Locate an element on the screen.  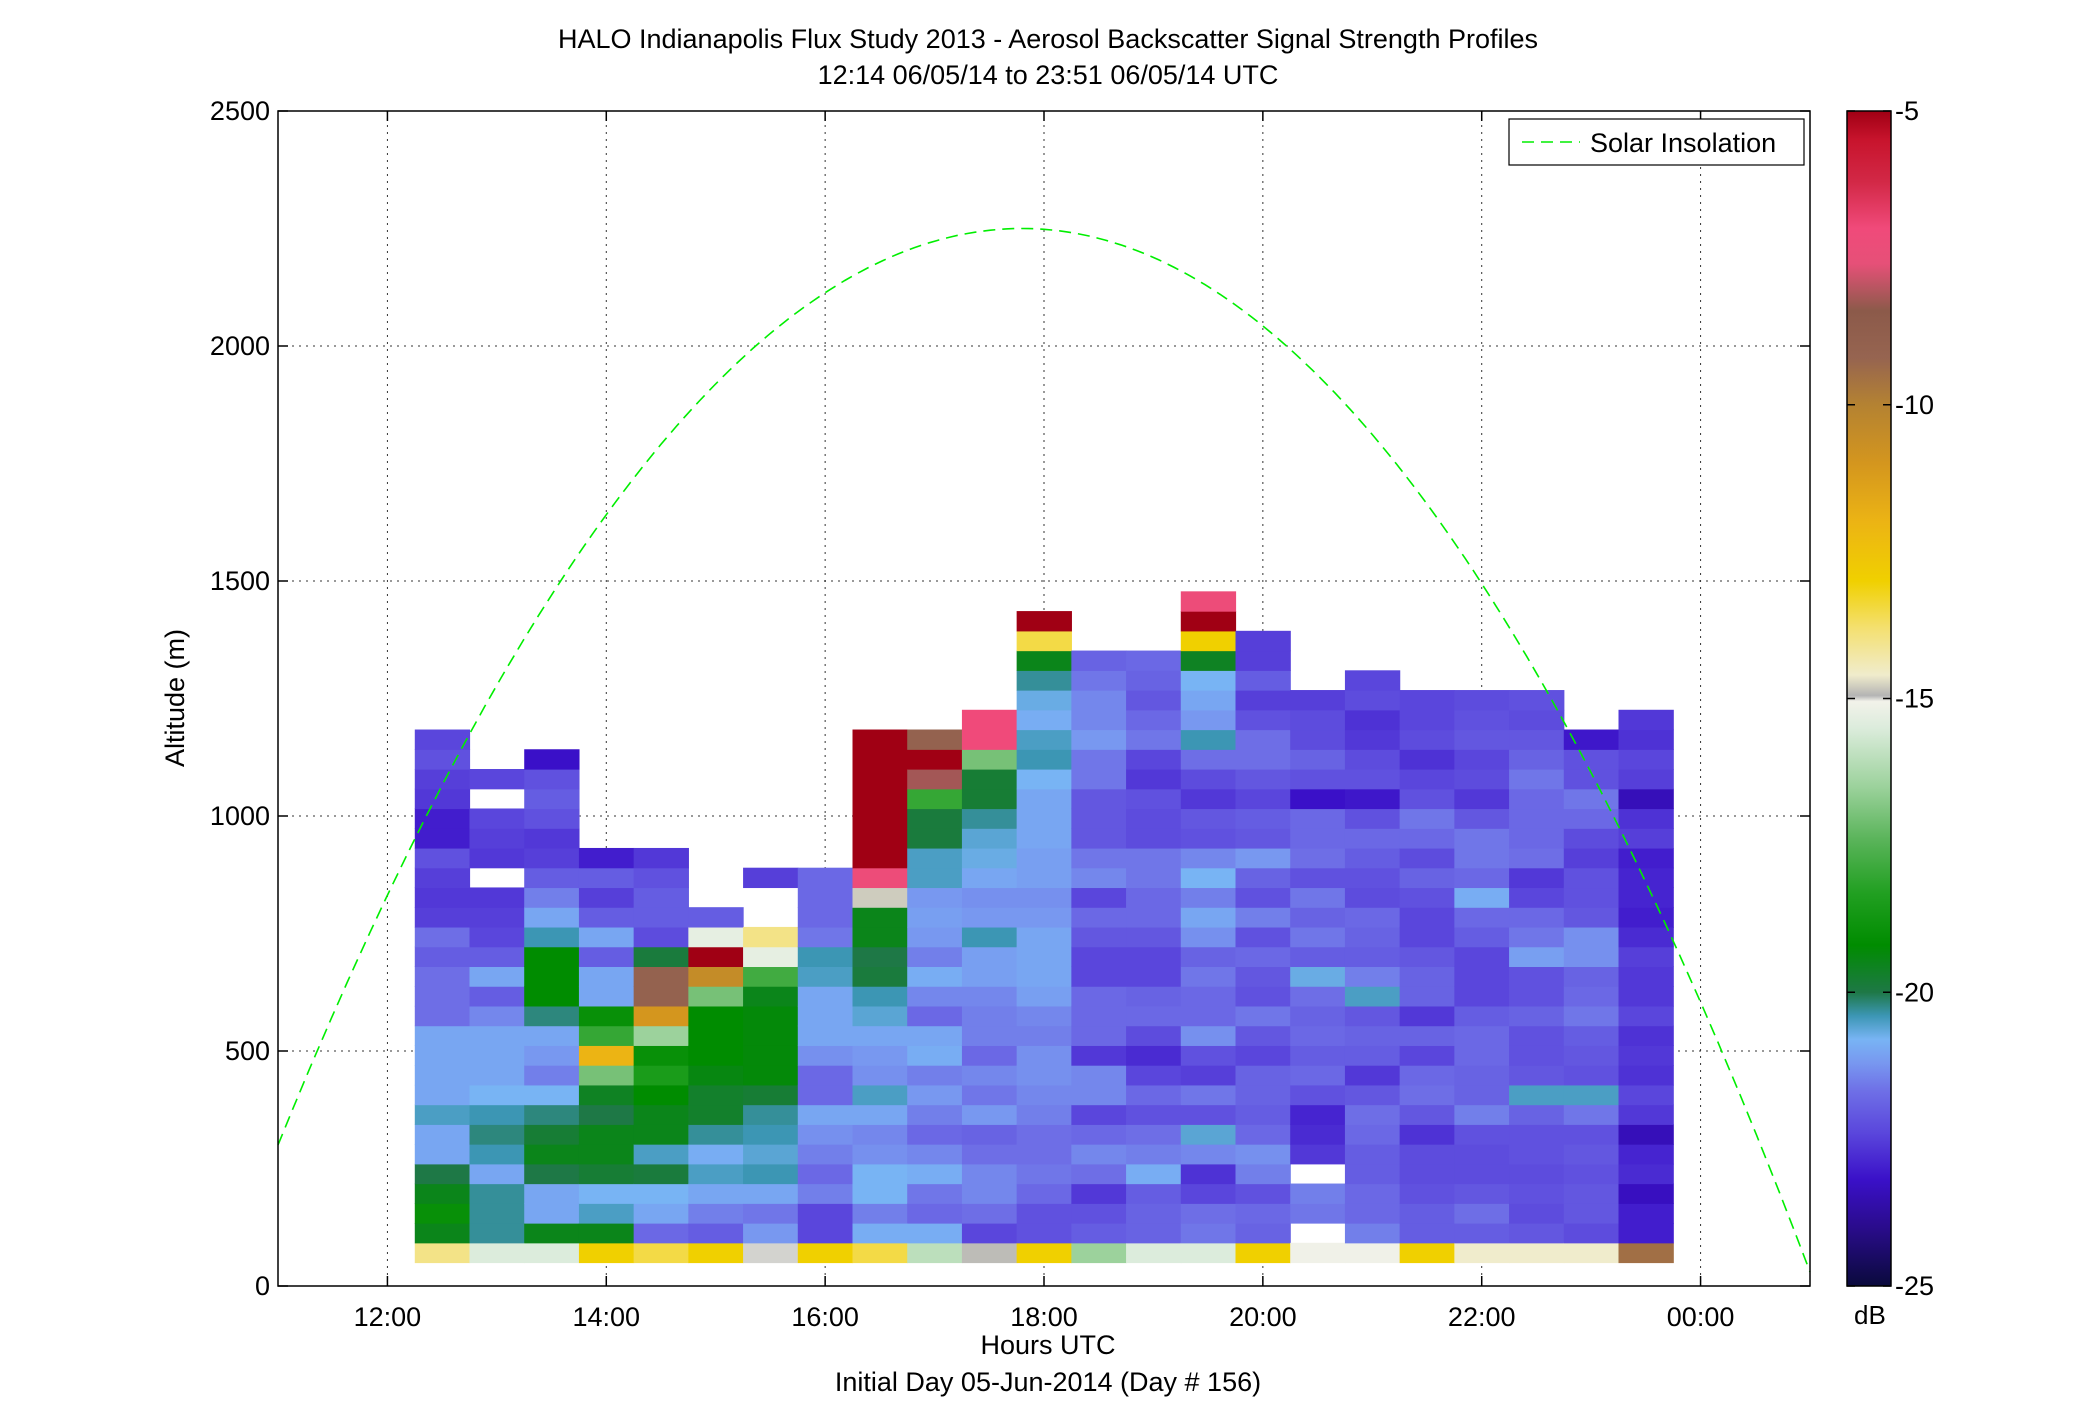
x-tick-label: 00:00 is located at coordinates (1701, 1317).